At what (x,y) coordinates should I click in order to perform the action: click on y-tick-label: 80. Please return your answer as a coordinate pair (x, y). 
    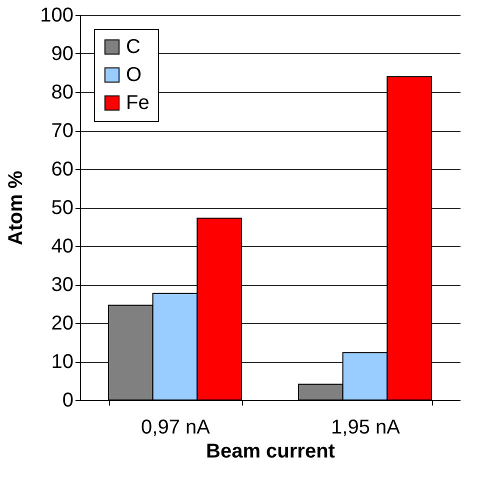
    Looking at the image, I should click on (62, 93).